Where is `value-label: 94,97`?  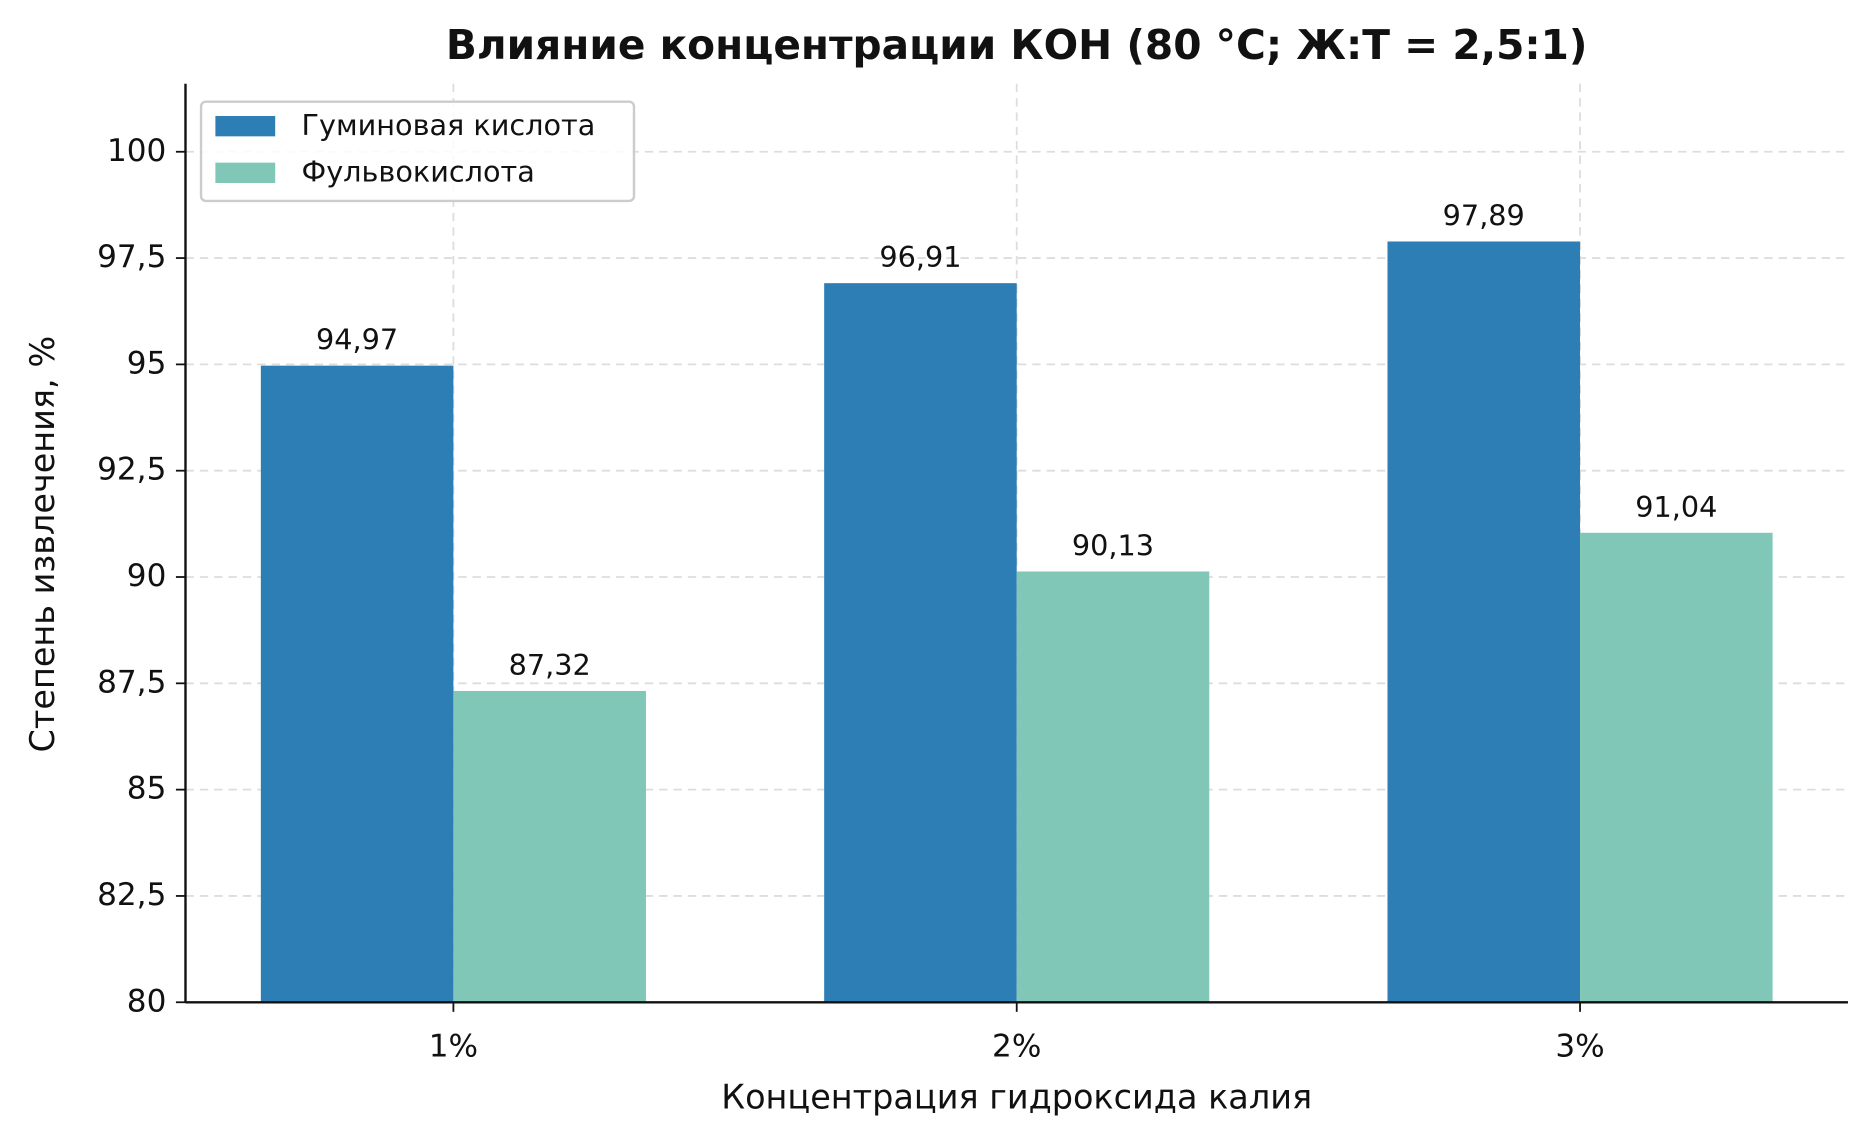
value-label: 94,97 is located at coordinates (357, 340).